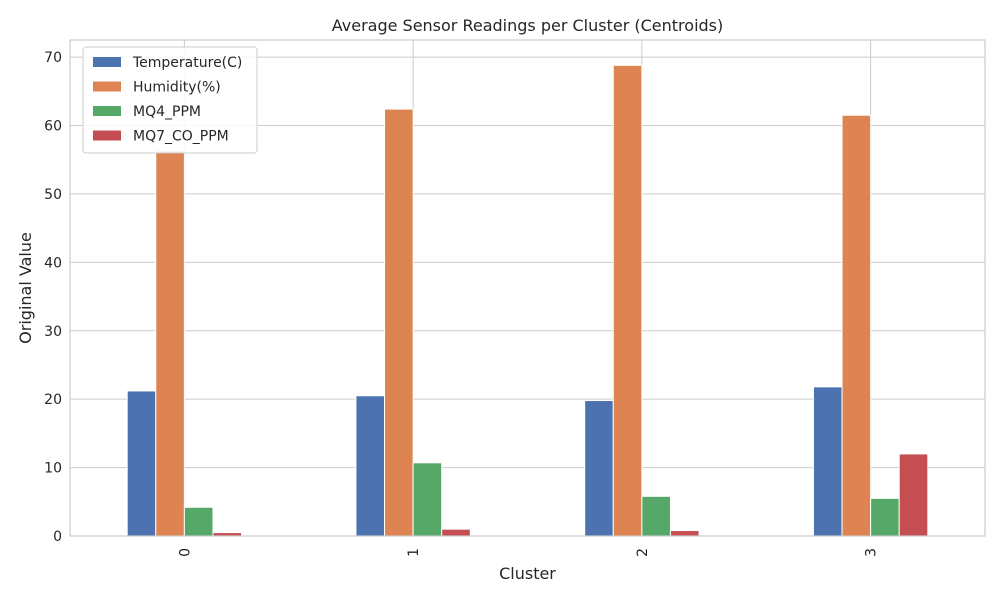 The image size is (1000, 600). Describe the element at coordinates (643, 552) in the screenshot. I see `x-tick-label: 2` at that location.